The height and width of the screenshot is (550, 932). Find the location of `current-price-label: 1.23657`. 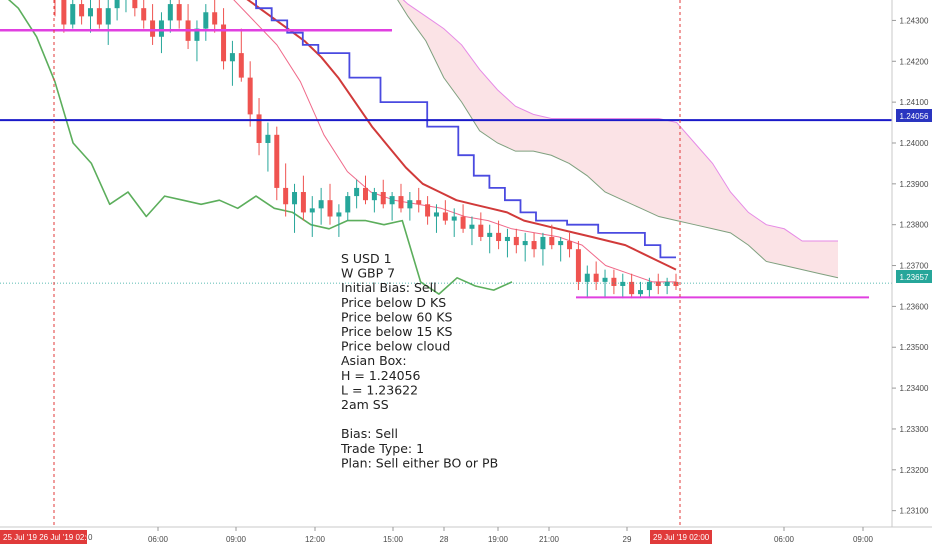

current-price-label: 1.23657 is located at coordinates (914, 276).